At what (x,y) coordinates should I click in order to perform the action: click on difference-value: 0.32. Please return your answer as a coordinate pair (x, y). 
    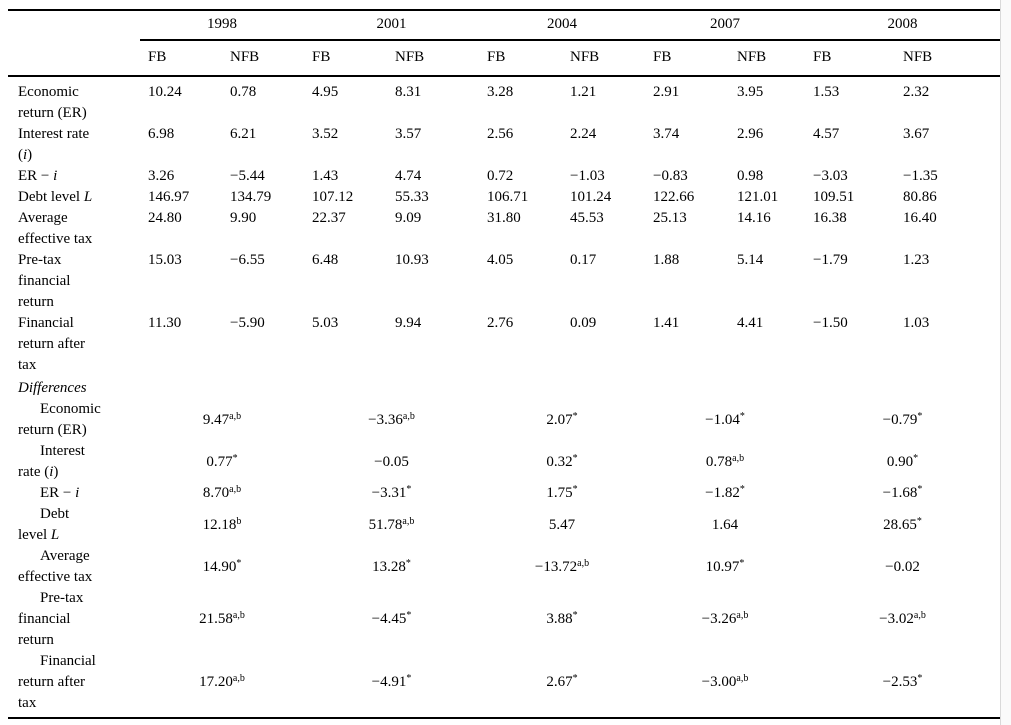
    Looking at the image, I should click on (559, 461).